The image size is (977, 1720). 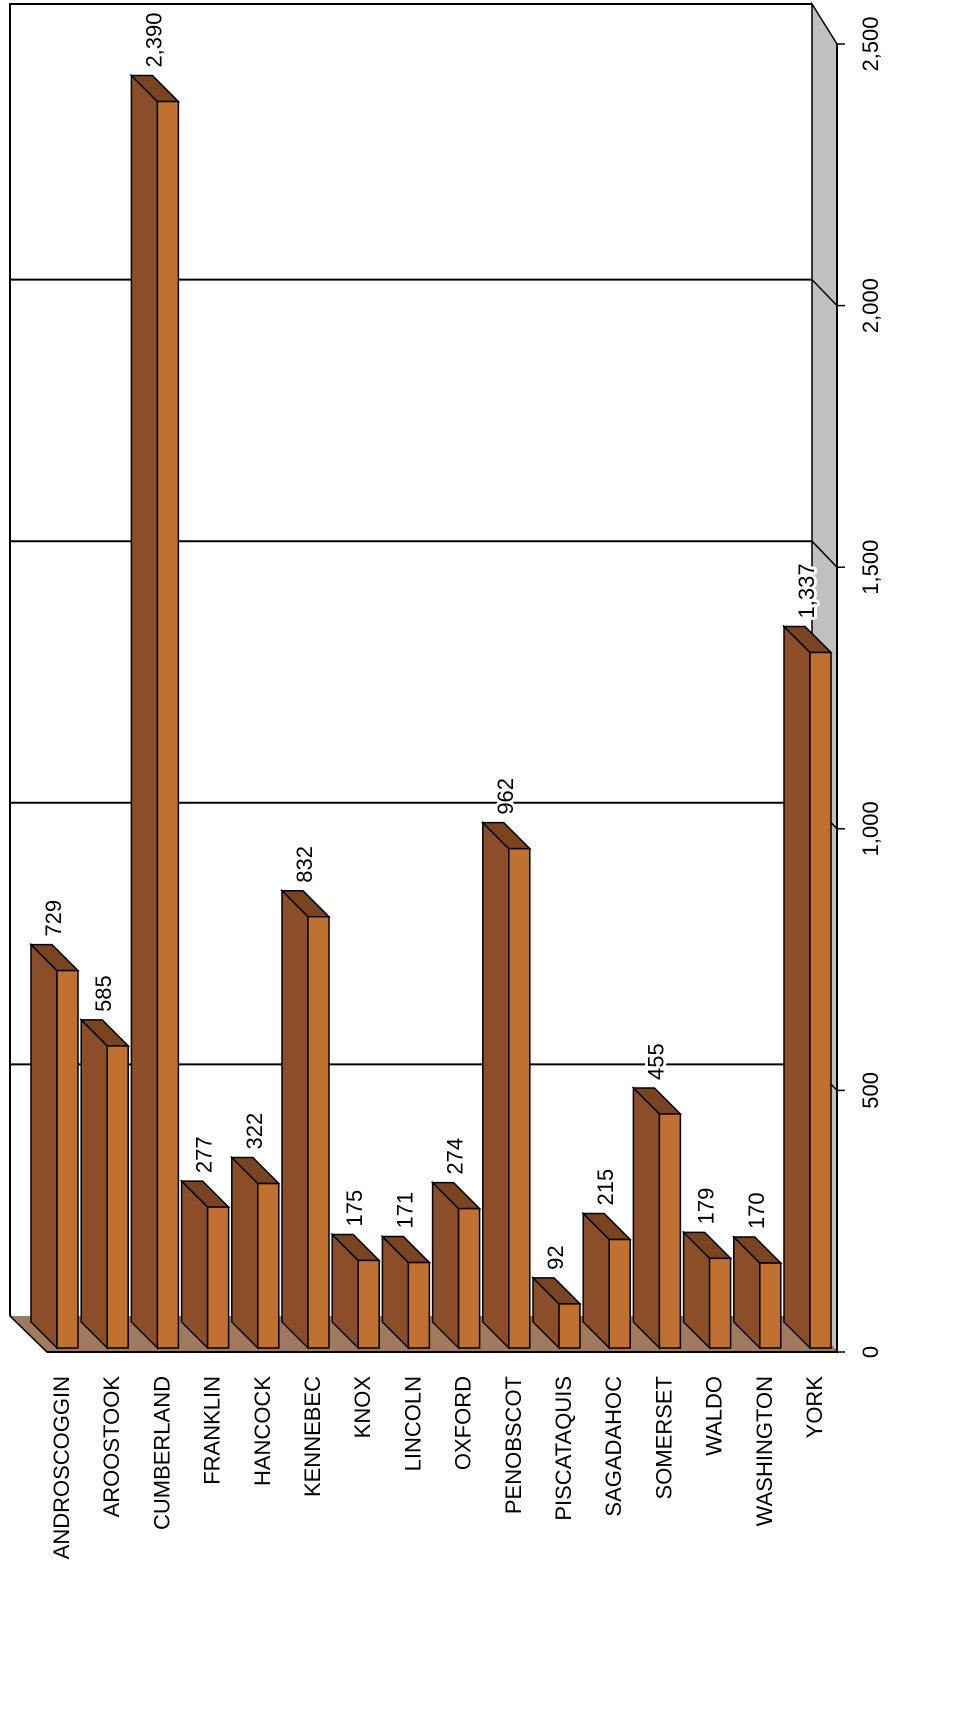 What do you see at coordinates (714, 1416) in the screenshot?
I see `category-label: WALDO` at bounding box center [714, 1416].